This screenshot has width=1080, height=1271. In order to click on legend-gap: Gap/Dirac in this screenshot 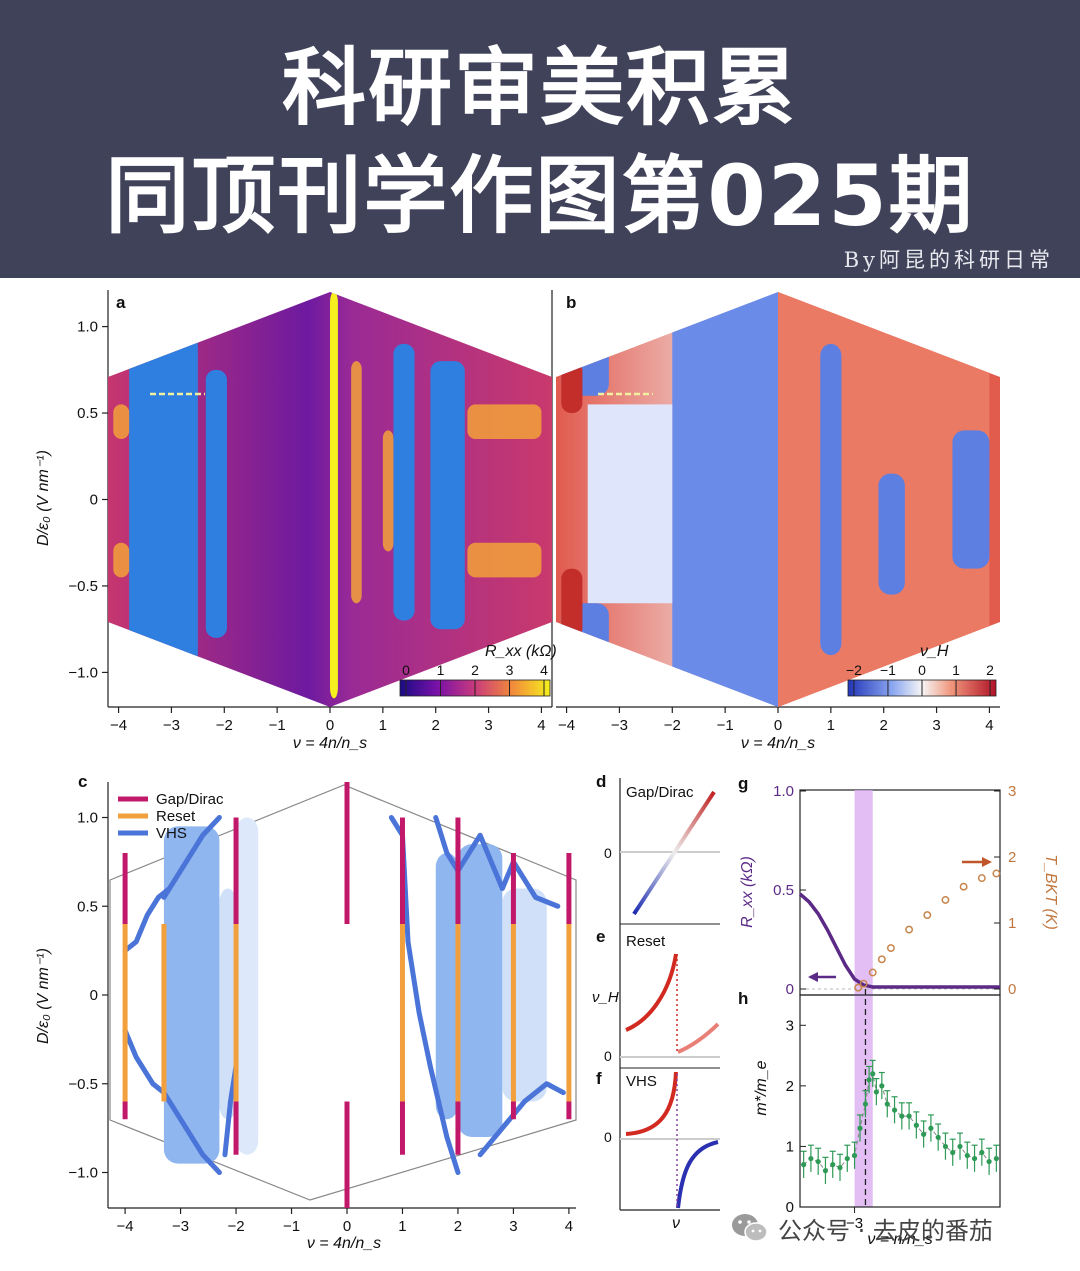, I will do `click(190, 799)`.